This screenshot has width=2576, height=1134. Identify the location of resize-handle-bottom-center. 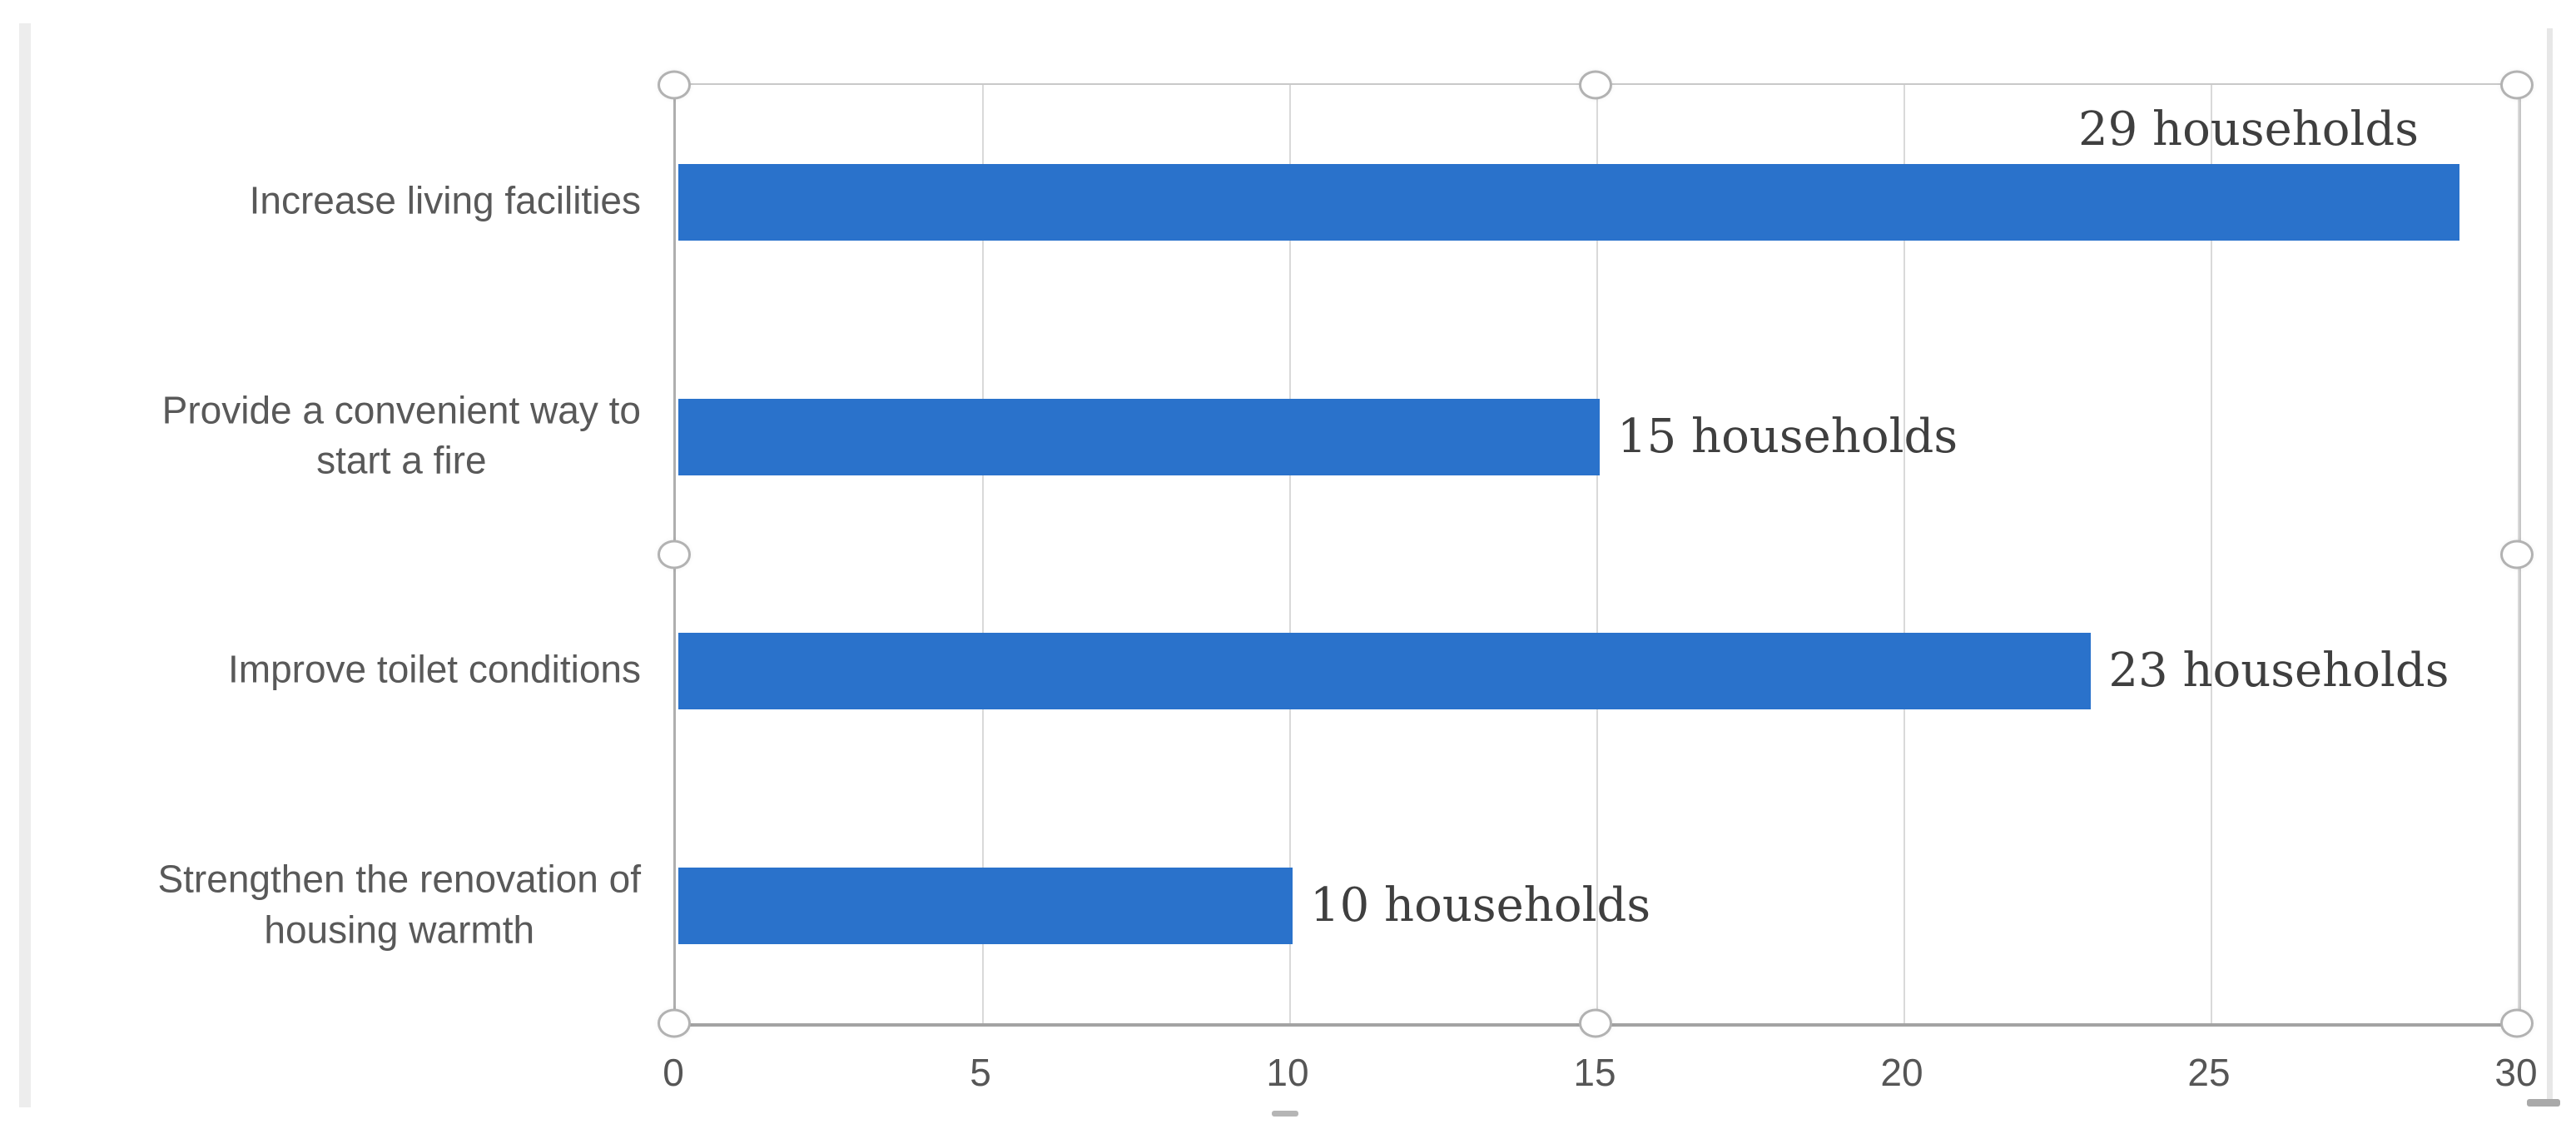
(1595, 1023).